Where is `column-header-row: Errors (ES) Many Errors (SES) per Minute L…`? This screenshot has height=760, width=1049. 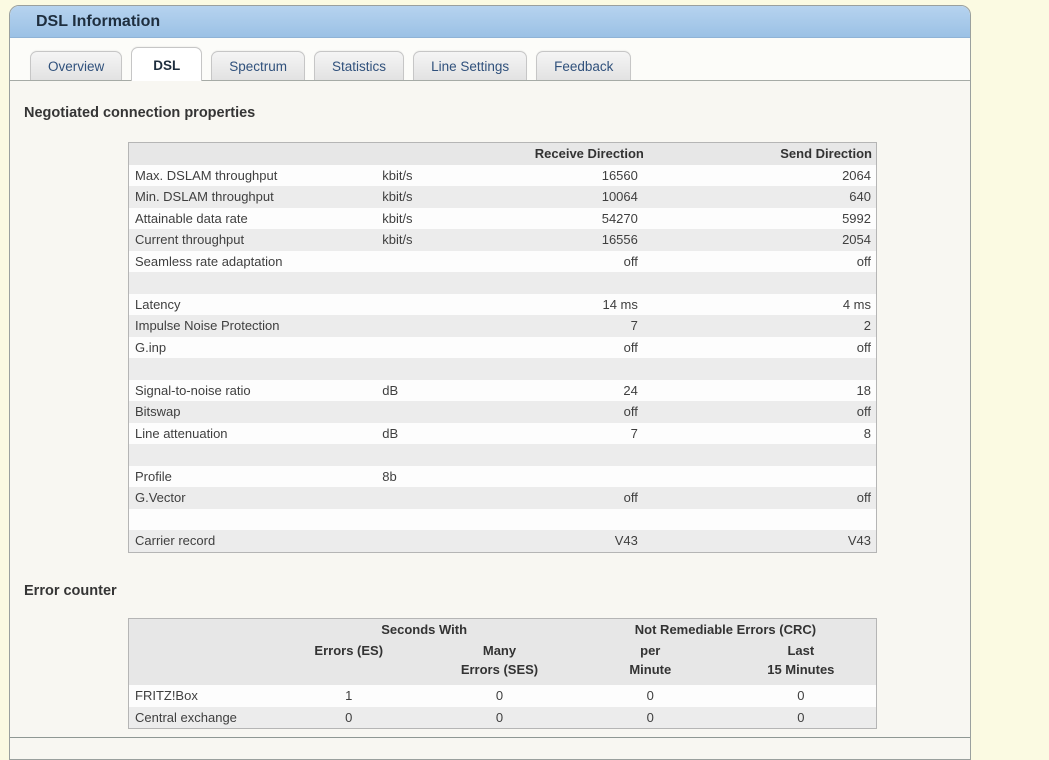
column-header-row: Errors (ES) Many Errors (SES) per Minute L… is located at coordinates (502, 662).